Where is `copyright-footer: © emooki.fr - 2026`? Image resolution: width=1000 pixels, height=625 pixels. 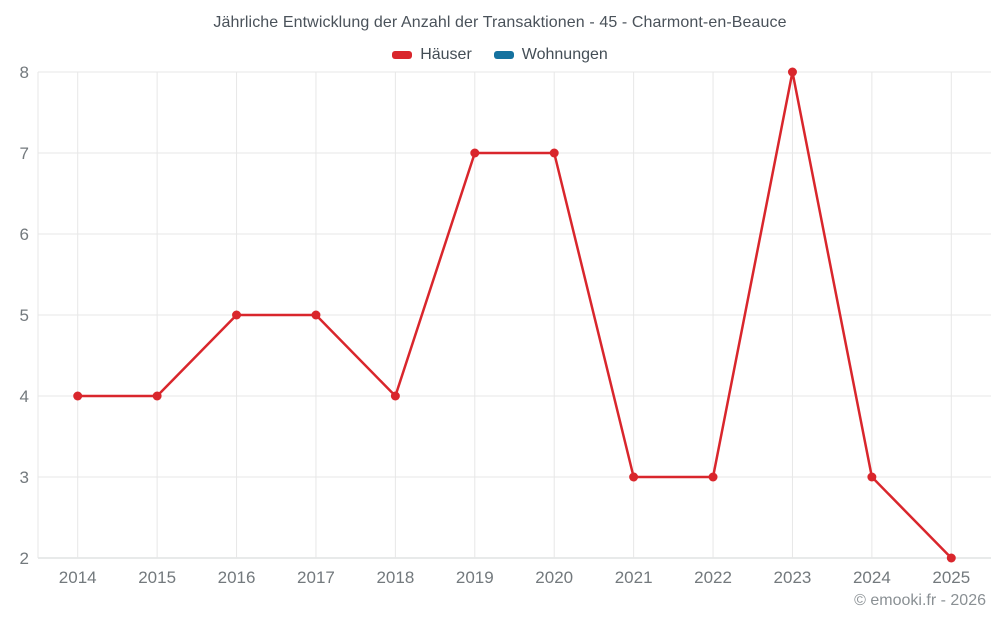
copyright-footer: © emooki.fr - 2026 is located at coordinates (920, 600).